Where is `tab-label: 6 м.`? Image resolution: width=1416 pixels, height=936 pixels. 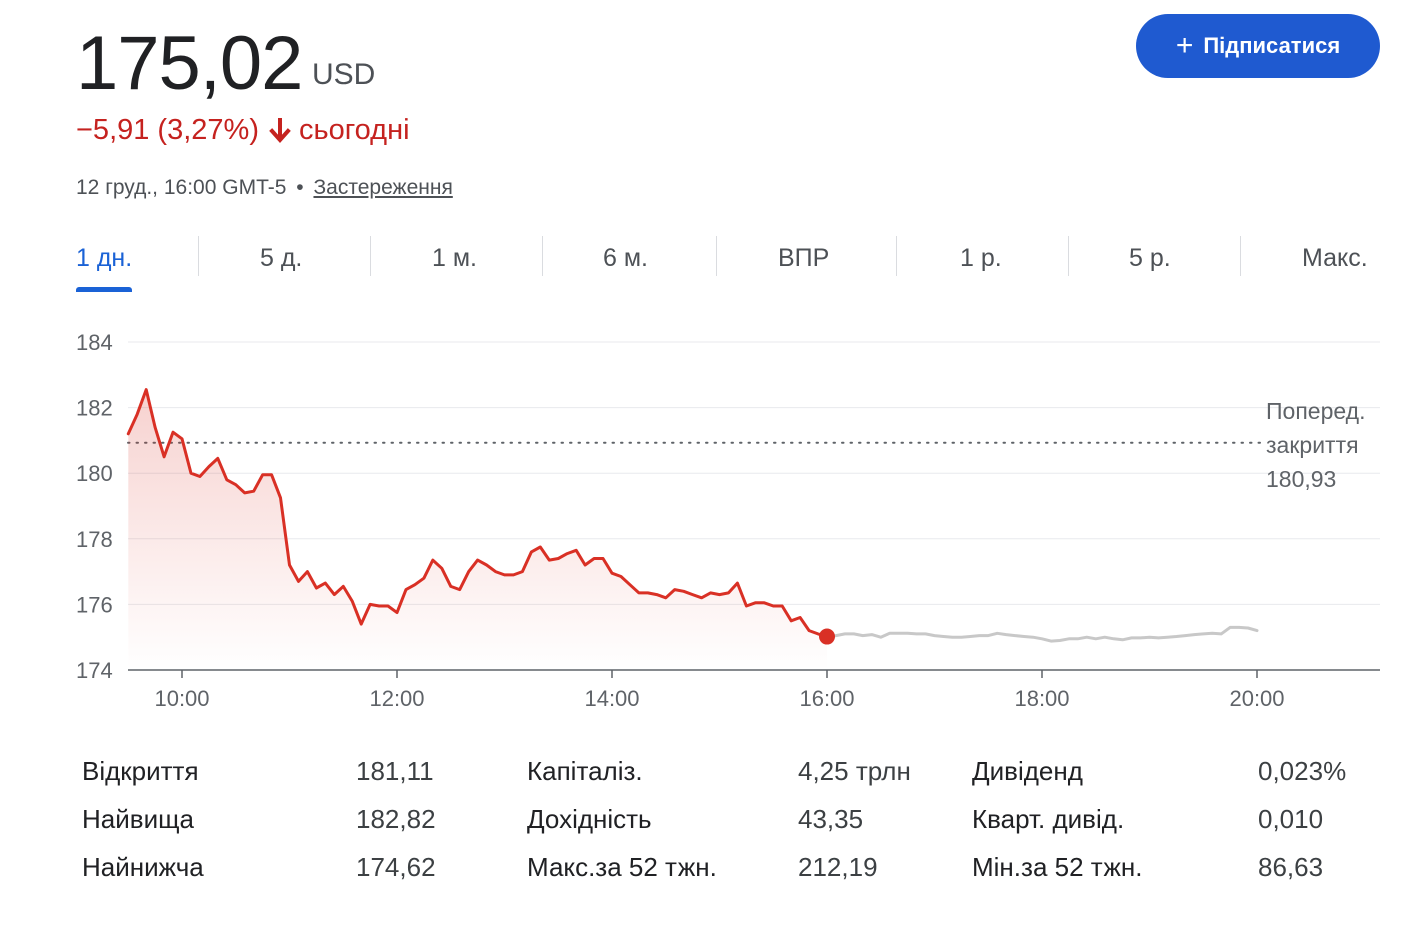 tab-label: 6 м. is located at coordinates (625, 258).